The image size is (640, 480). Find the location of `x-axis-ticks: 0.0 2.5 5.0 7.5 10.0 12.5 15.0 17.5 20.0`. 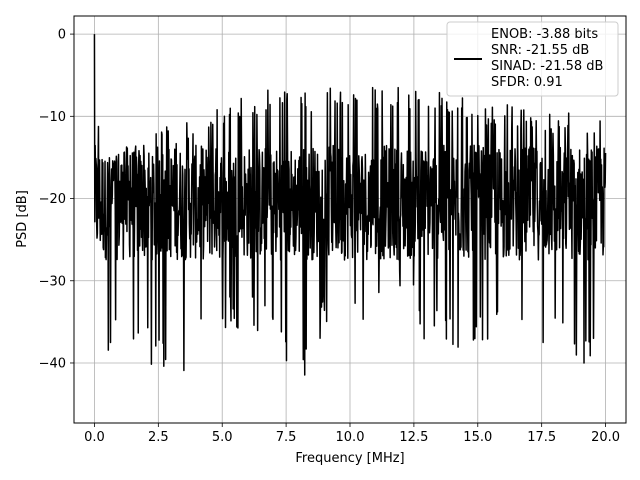

x-axis-ticks: 0.0 2.5 5.0 7.5 10.0 12.5 15.0 17.5 20.0 is located at coordinates (352, 434).